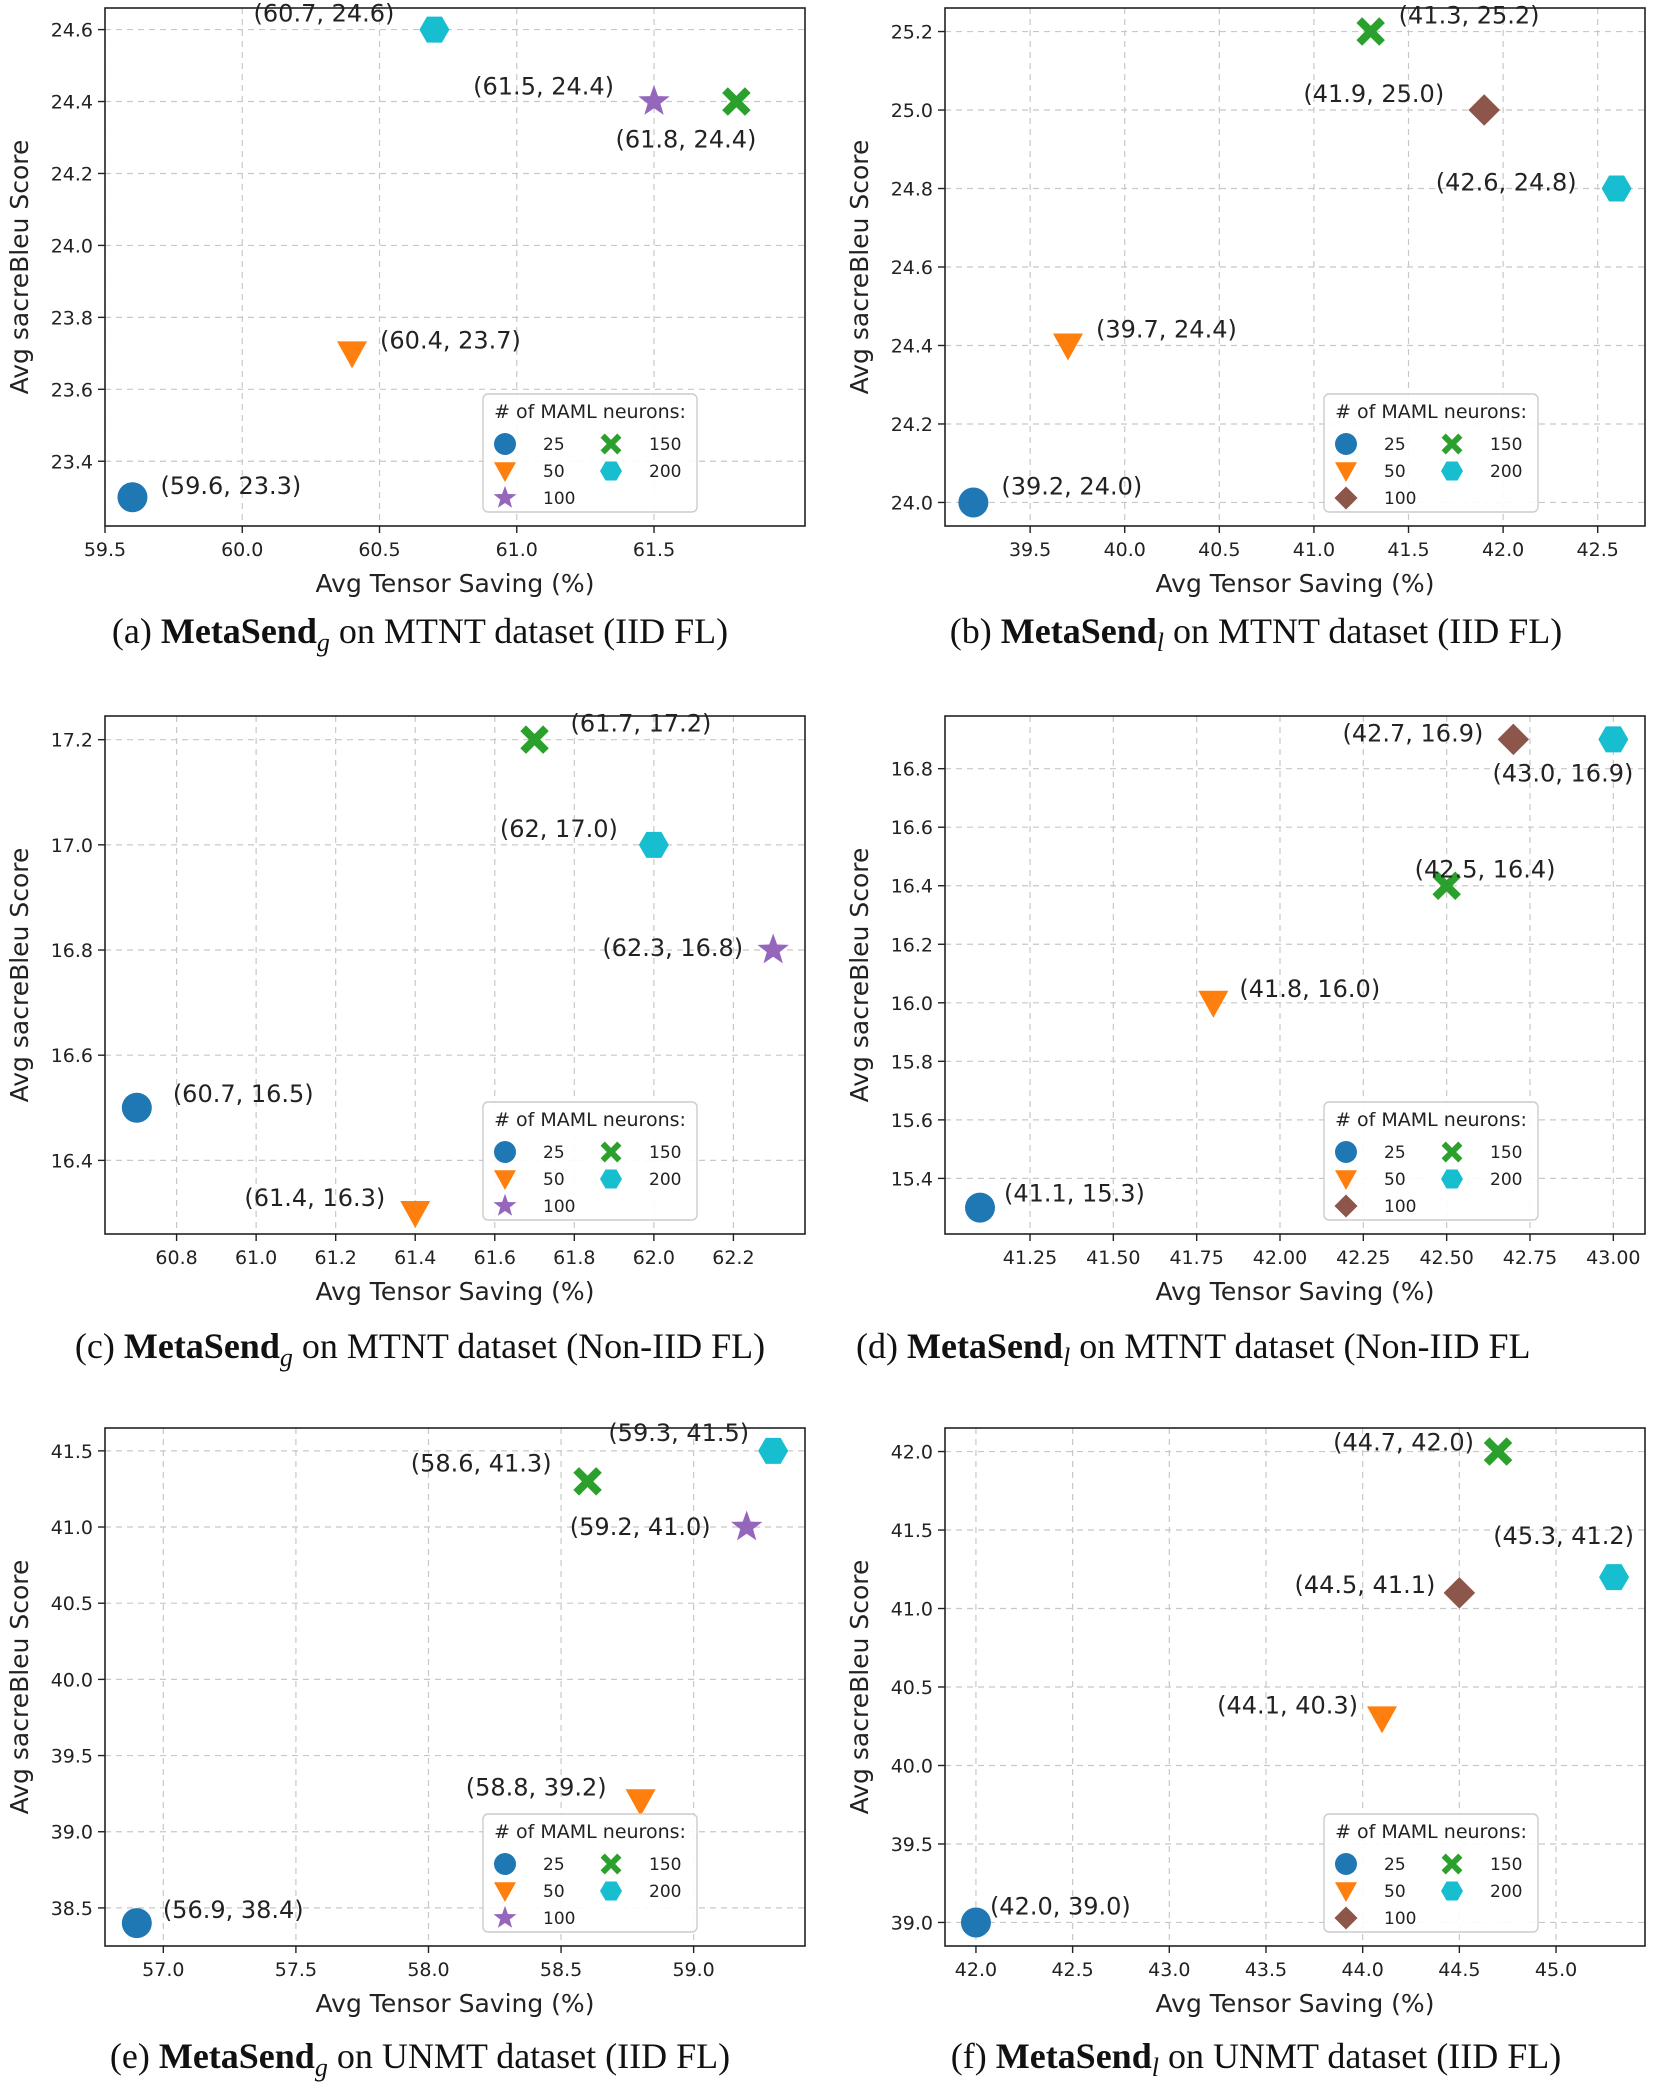 Image resolution: width=1661 pixels, height=2098 pixels. What do you see at coordinates (19, 1687) in the screenshot?
I see `chart-e-ylabel: Avg sacreBleu Score` at bounding box center [19, 1687].